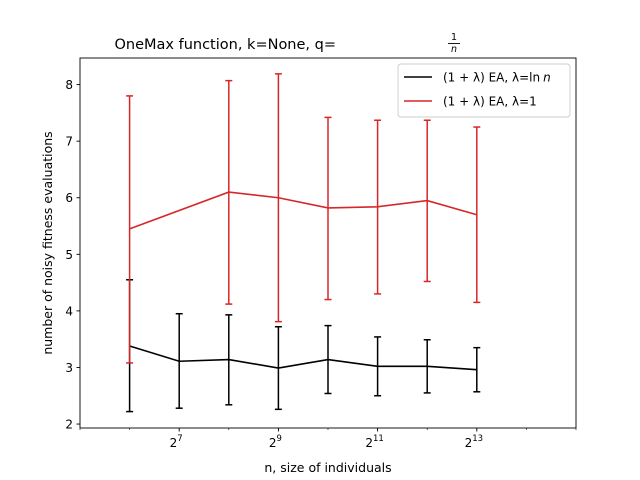  What do you see at coordinates (454, 37) in the screenshot?
I see `chart-title-fraction-numerator: 1` at bounding box center [454, 37].